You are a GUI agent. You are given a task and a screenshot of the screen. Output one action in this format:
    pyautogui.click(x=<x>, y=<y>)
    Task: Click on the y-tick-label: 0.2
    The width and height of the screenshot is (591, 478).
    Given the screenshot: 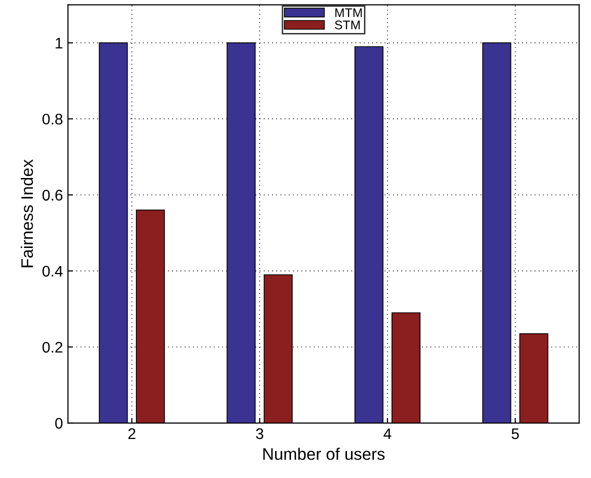 What is the action you would take?
    pyautogui.click(x=52, y=347)
    